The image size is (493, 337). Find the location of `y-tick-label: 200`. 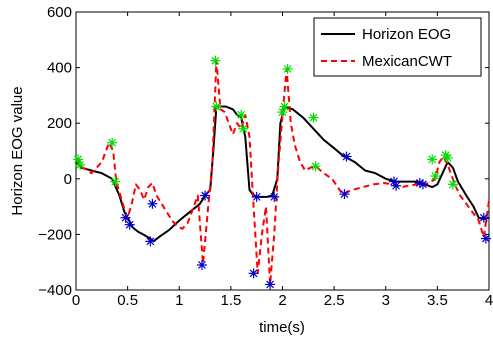

y-tick-label: 200 is located at coordinates (59, 123).